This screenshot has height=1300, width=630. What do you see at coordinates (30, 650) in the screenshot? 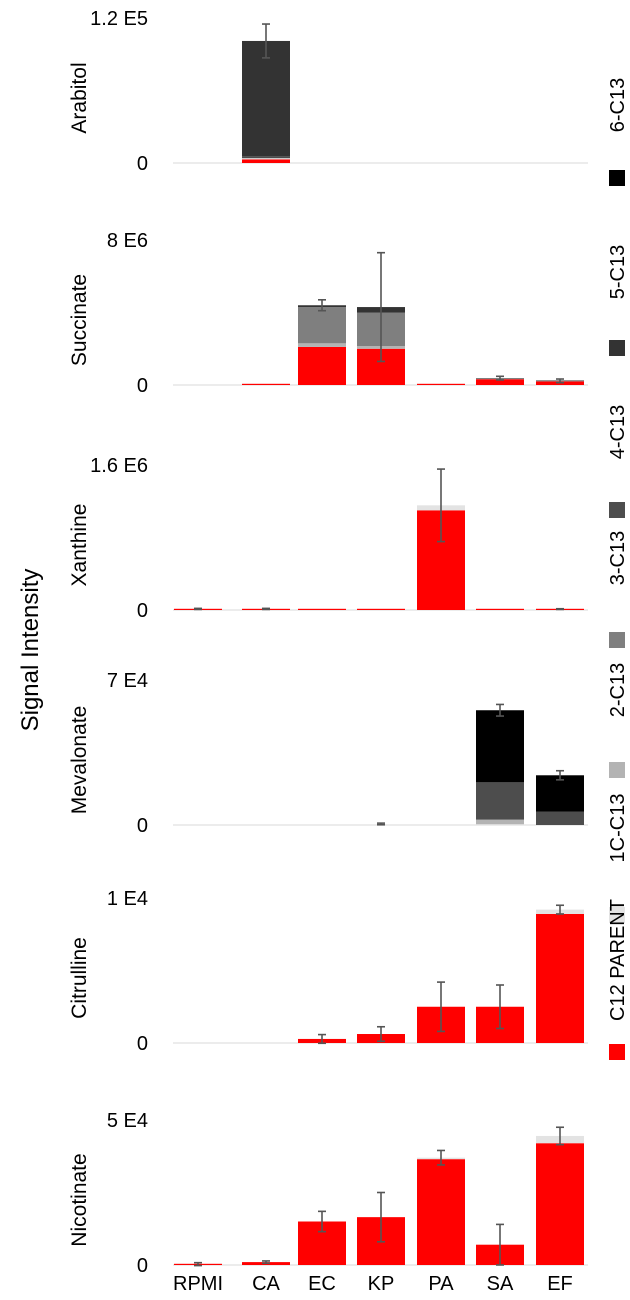
I see `y-axis-title: Signal Intensity` at bounding box center [30, 650].